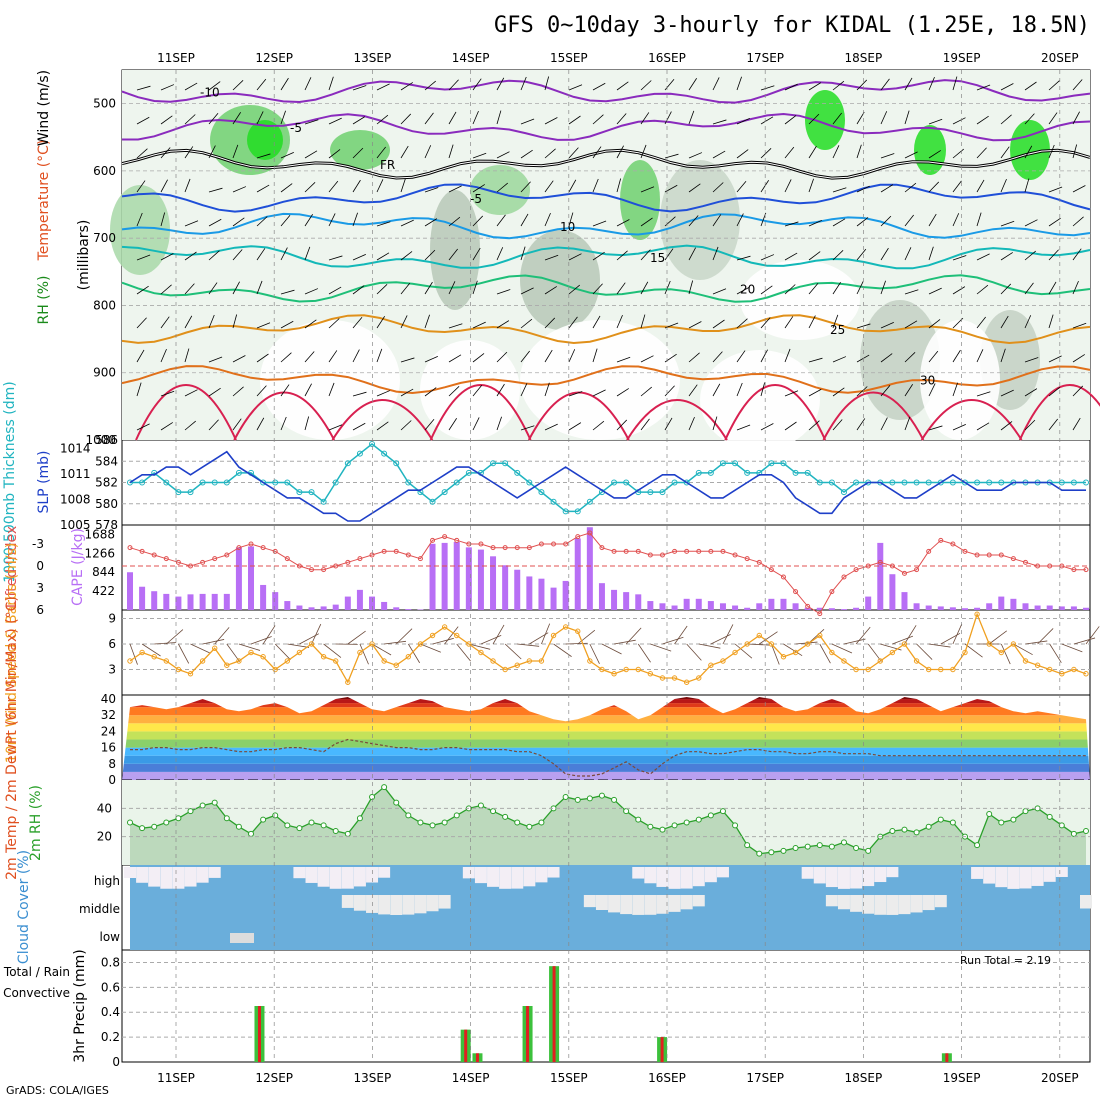  I want to click on precip-label: 3hr Precip (mm), so click(80, 1005).